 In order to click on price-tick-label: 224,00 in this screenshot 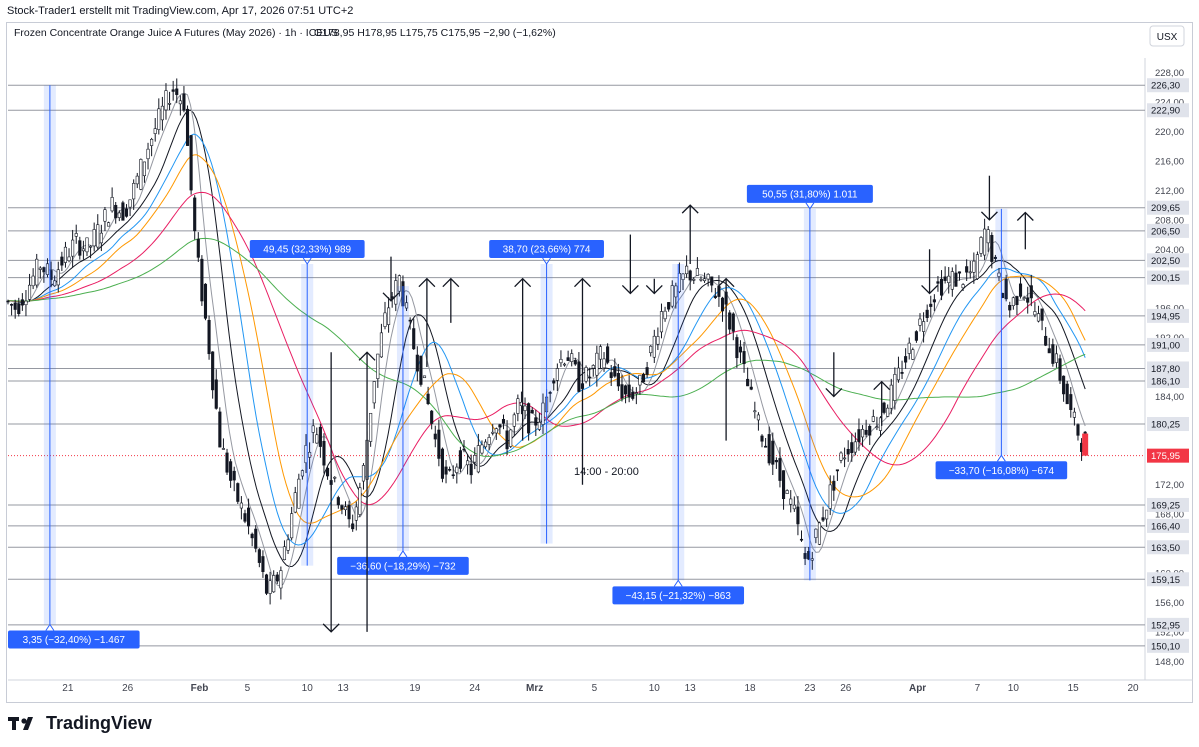, I will do `click(1169, 103)`.